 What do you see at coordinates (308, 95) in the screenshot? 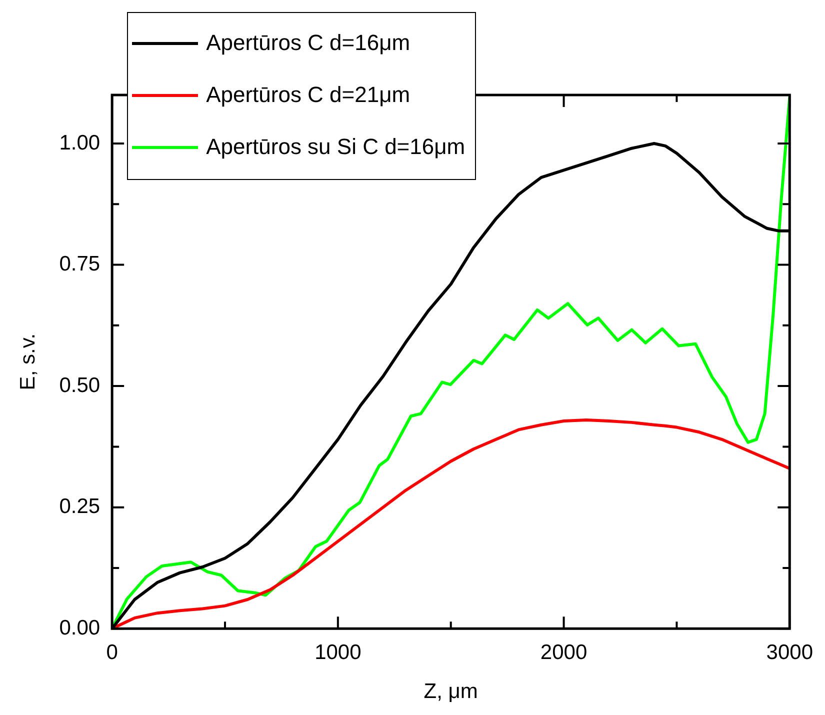
I see `legend-label: Apertūros C d=21μm` at bounding box center [308, 95].